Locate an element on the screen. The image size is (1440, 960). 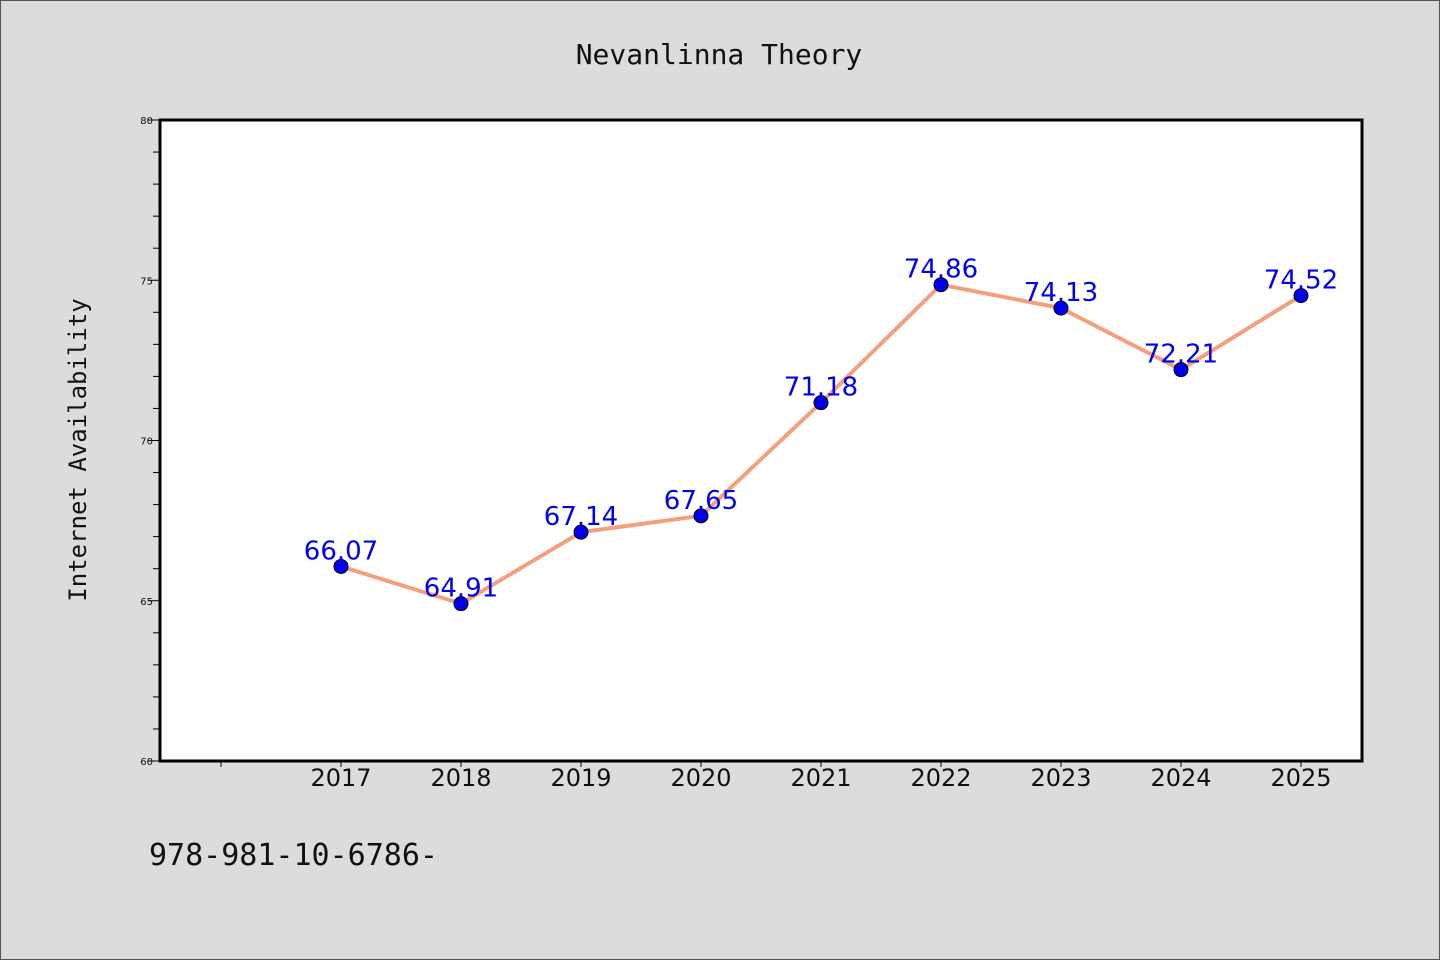
y-tick-label: 60 is located at coordinates (146, 762).